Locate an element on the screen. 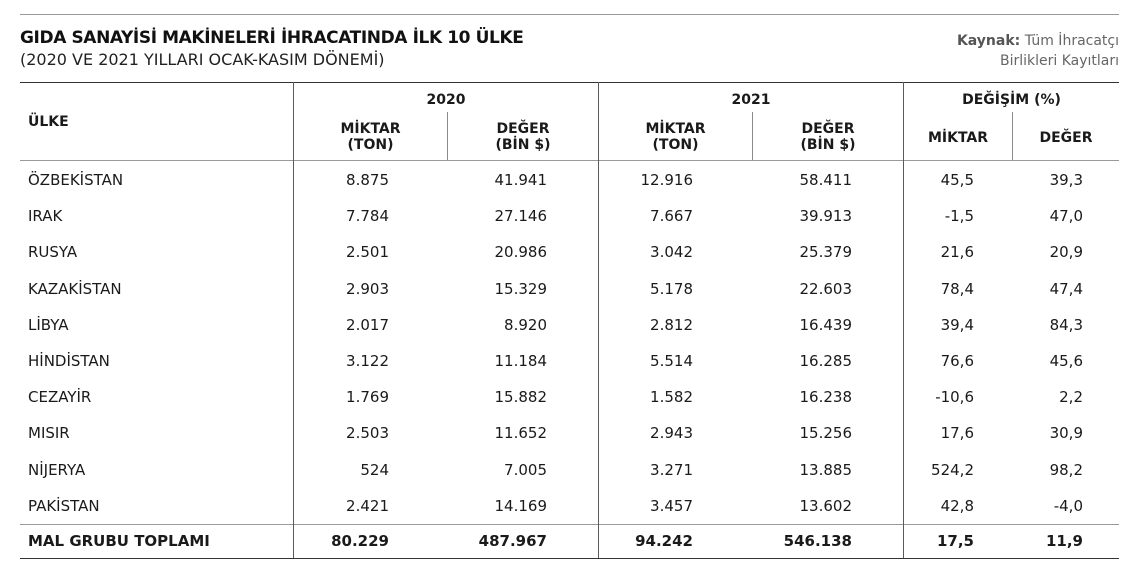 This screenshot has width=1139, height=575. cell-value-2021: 13.602 is located at coordinates (826, 506).